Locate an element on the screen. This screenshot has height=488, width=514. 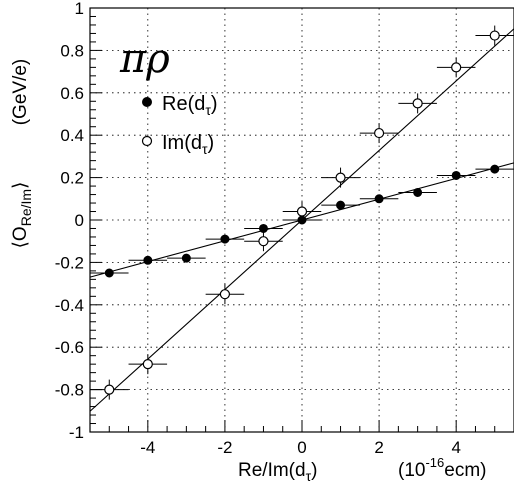
y-tick-label: -0.6 is located at coordinates (69, 347).